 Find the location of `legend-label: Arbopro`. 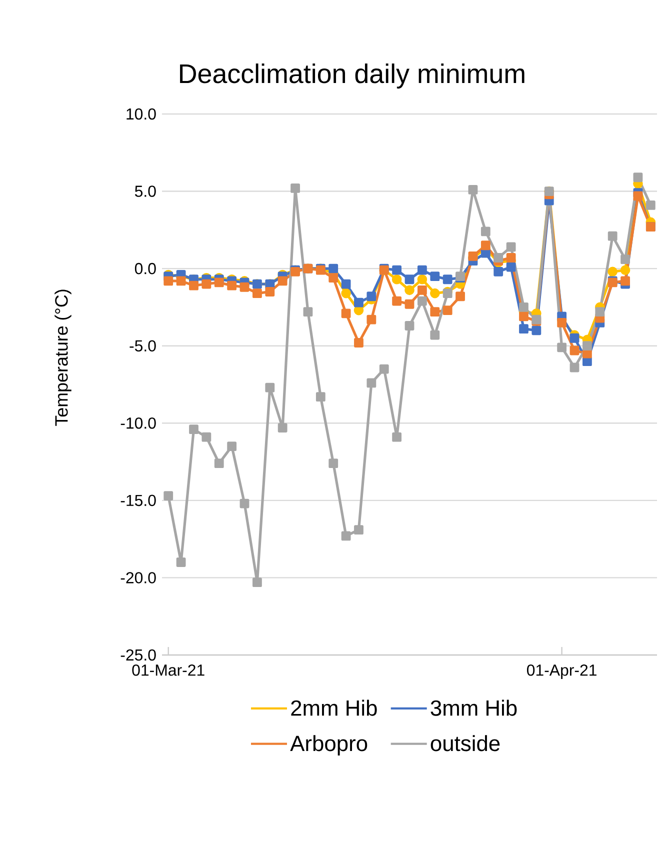

legend-label: Arbopro is located at coordinates (329, 745).